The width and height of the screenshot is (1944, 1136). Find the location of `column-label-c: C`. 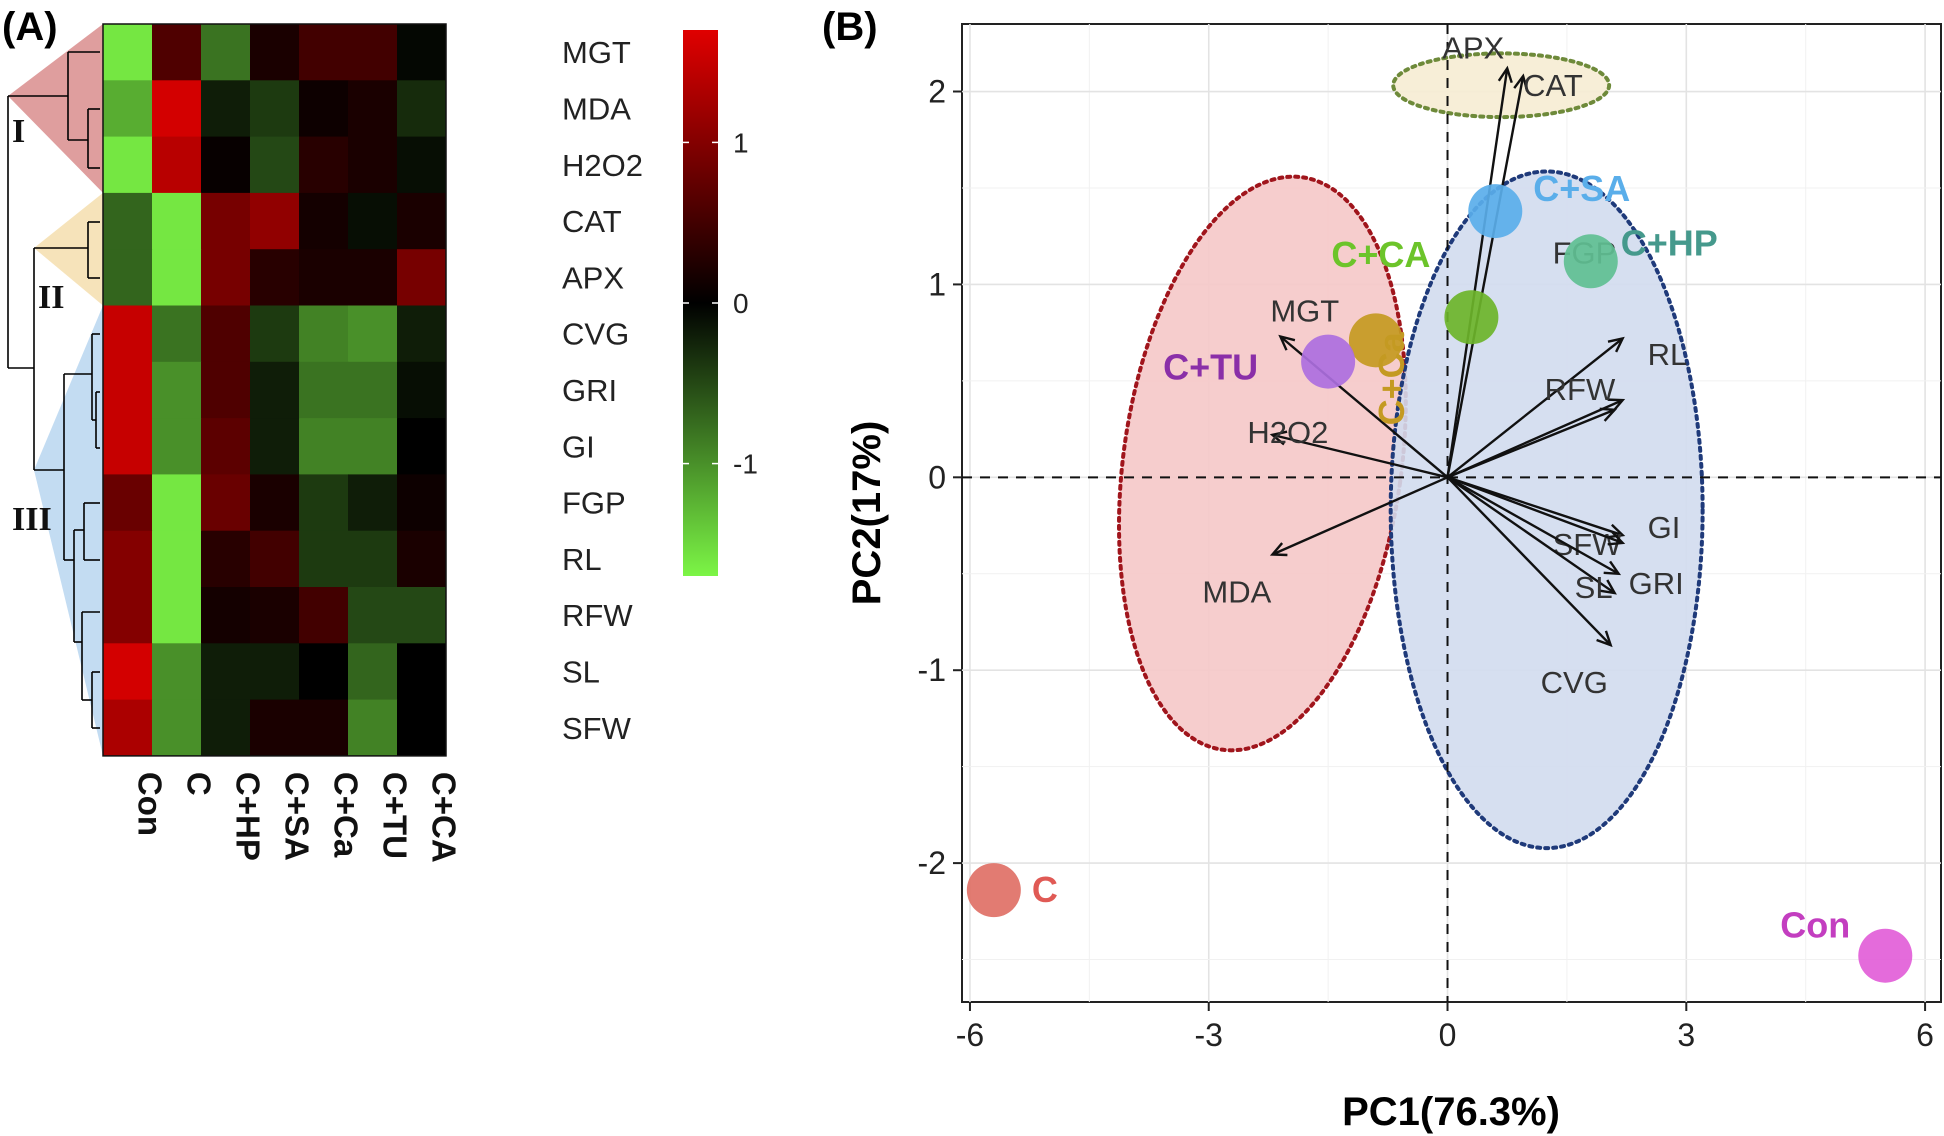

column-label-c: C is located at coordinates (199, 784).